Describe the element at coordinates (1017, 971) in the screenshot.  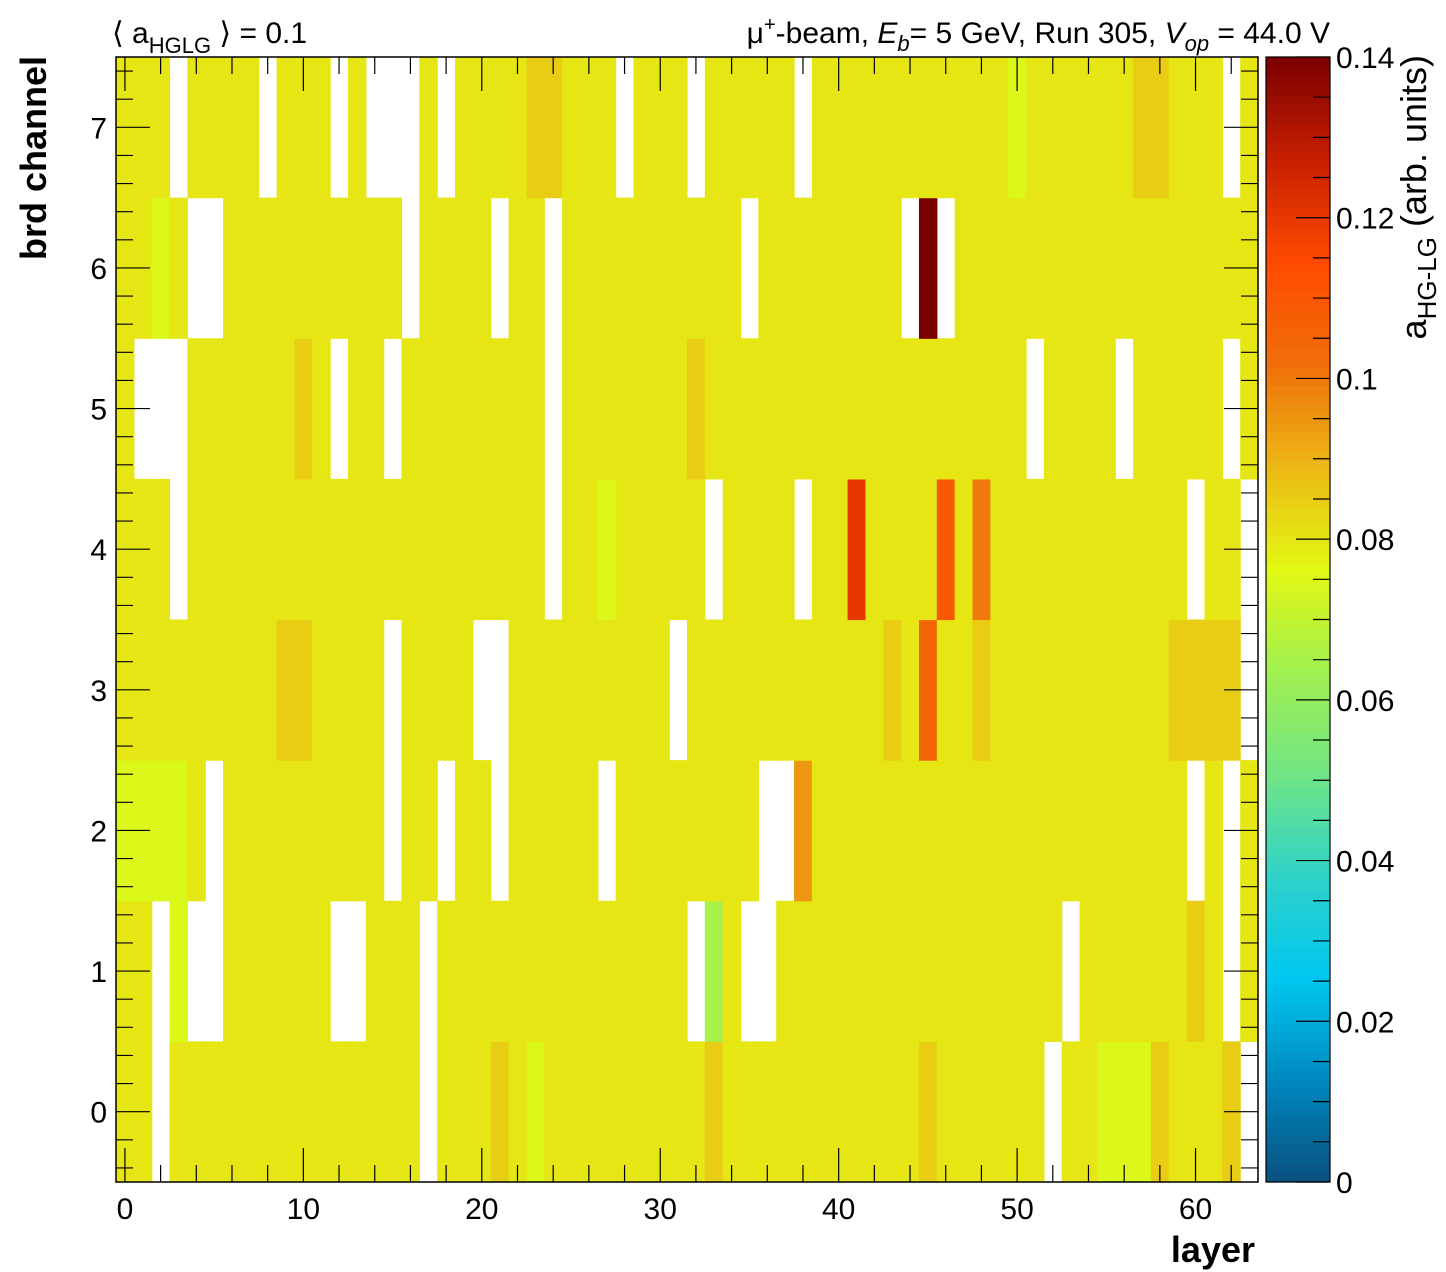
I see `heatmap-cell-layer50-ch1` at that location.